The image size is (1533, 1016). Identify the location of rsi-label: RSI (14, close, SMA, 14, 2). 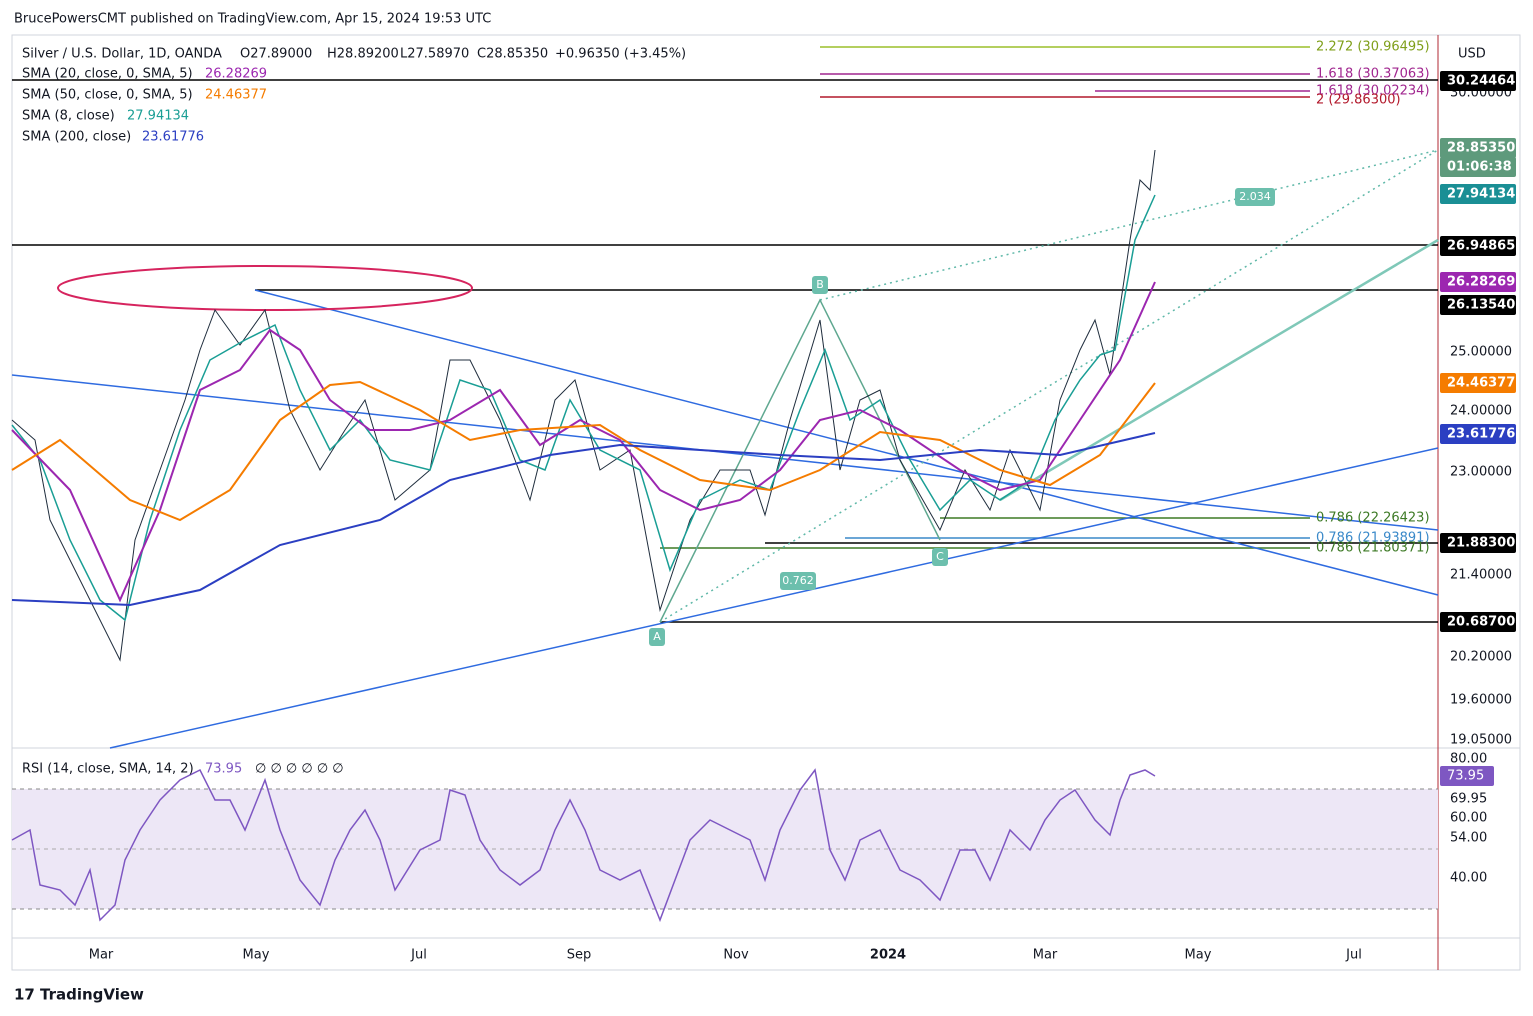
(108, 769).